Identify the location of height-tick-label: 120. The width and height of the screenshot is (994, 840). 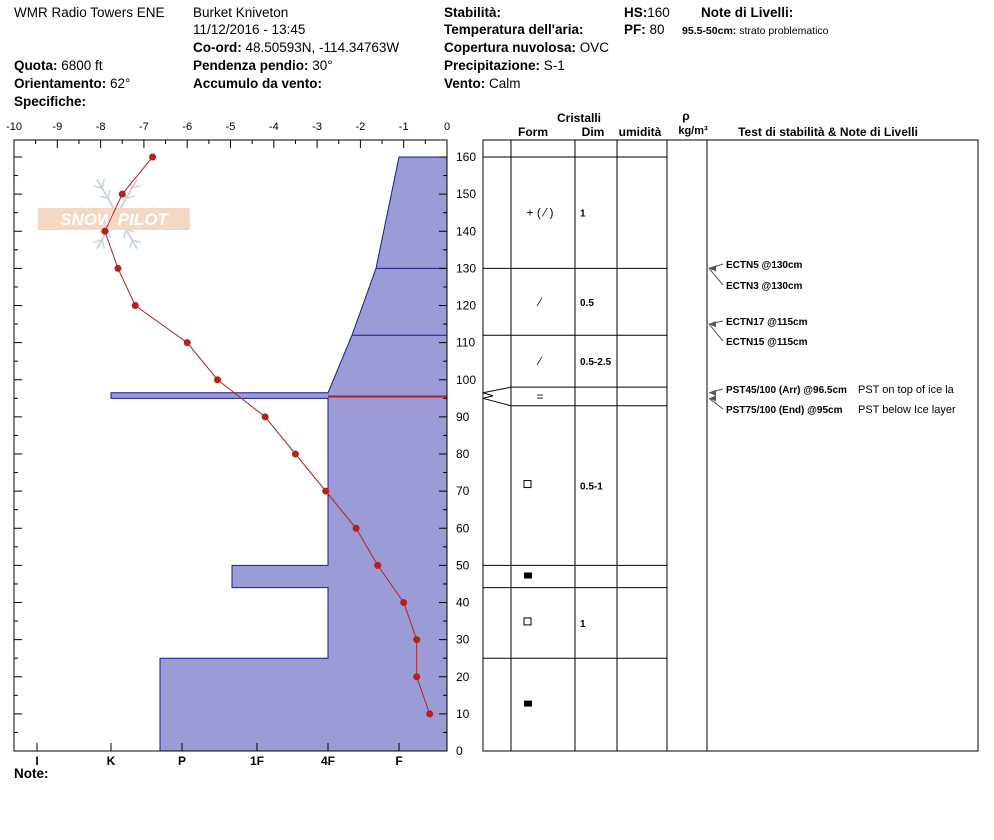
(466, 306).